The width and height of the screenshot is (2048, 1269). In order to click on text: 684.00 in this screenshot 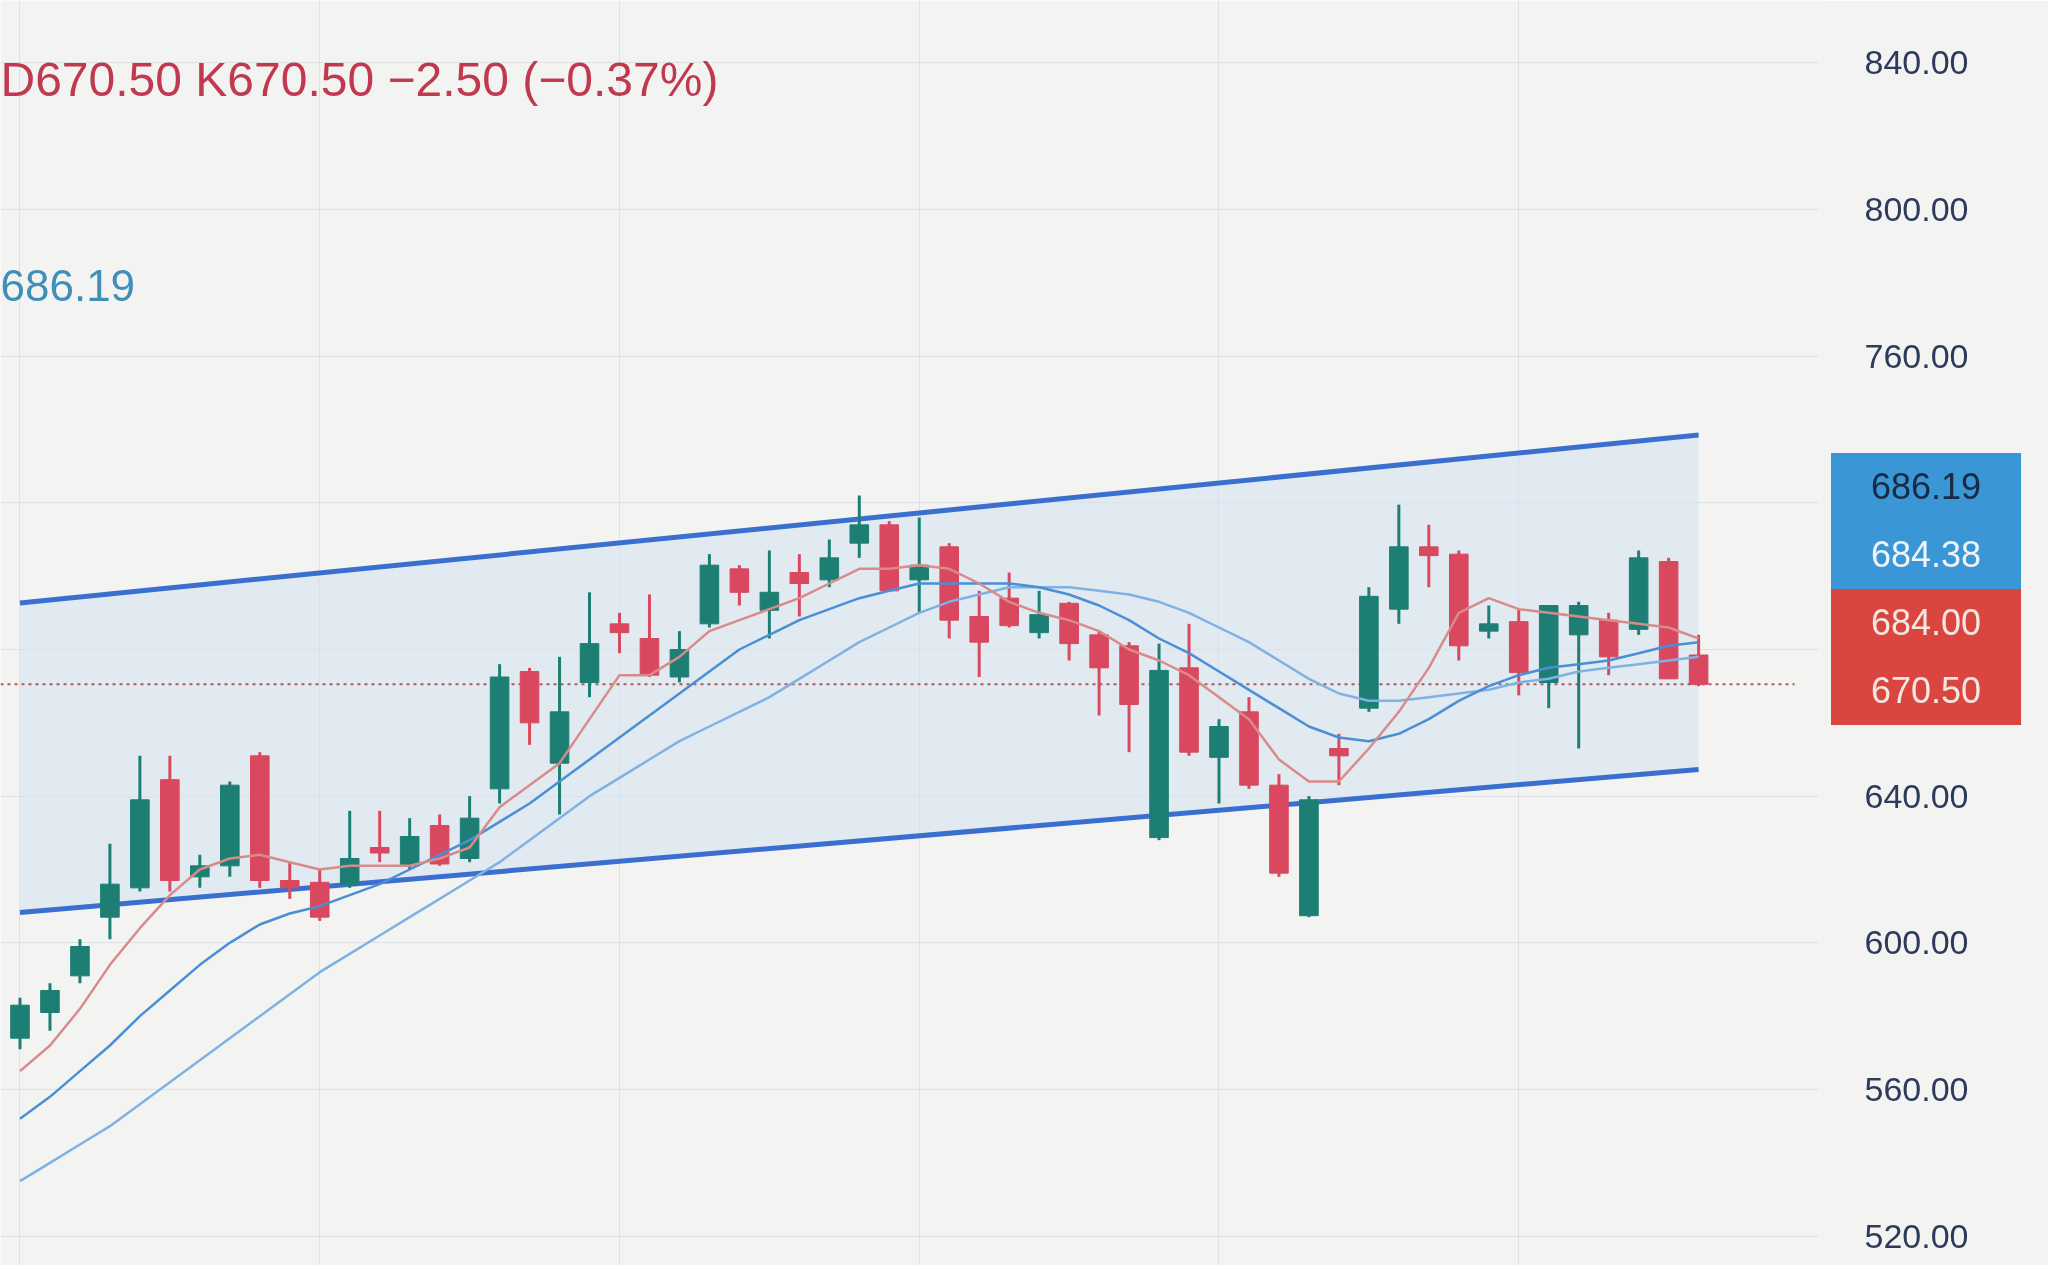, I will do `click(1926, 623)`.